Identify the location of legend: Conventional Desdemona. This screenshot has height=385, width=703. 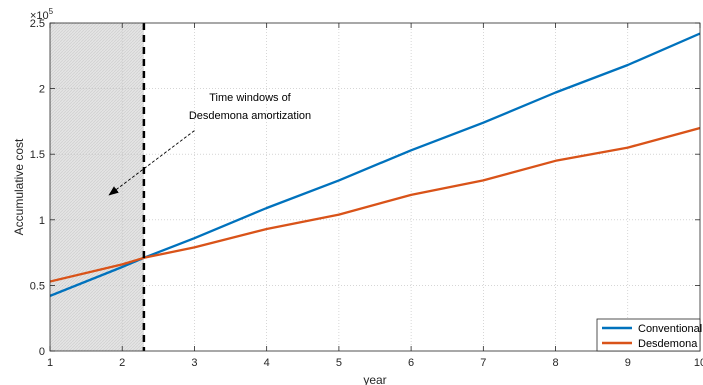
(649, 335).